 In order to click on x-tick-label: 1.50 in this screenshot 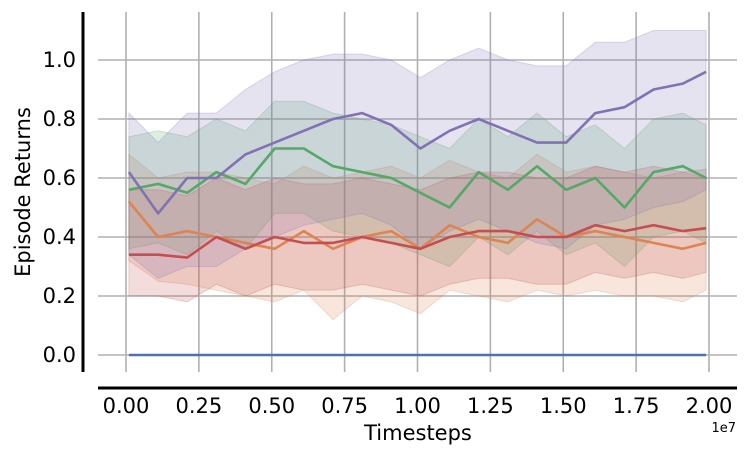, I will do `click(563, 406)`.